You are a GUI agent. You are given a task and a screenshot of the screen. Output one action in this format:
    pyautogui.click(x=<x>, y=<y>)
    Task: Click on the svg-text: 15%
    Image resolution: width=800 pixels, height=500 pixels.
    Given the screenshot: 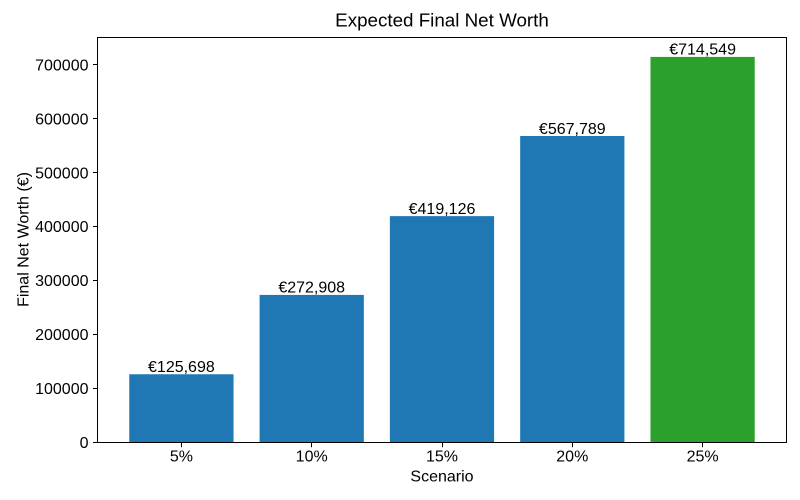 What is the action you would take?
    pyautogui.click(x=442, y=457)
    